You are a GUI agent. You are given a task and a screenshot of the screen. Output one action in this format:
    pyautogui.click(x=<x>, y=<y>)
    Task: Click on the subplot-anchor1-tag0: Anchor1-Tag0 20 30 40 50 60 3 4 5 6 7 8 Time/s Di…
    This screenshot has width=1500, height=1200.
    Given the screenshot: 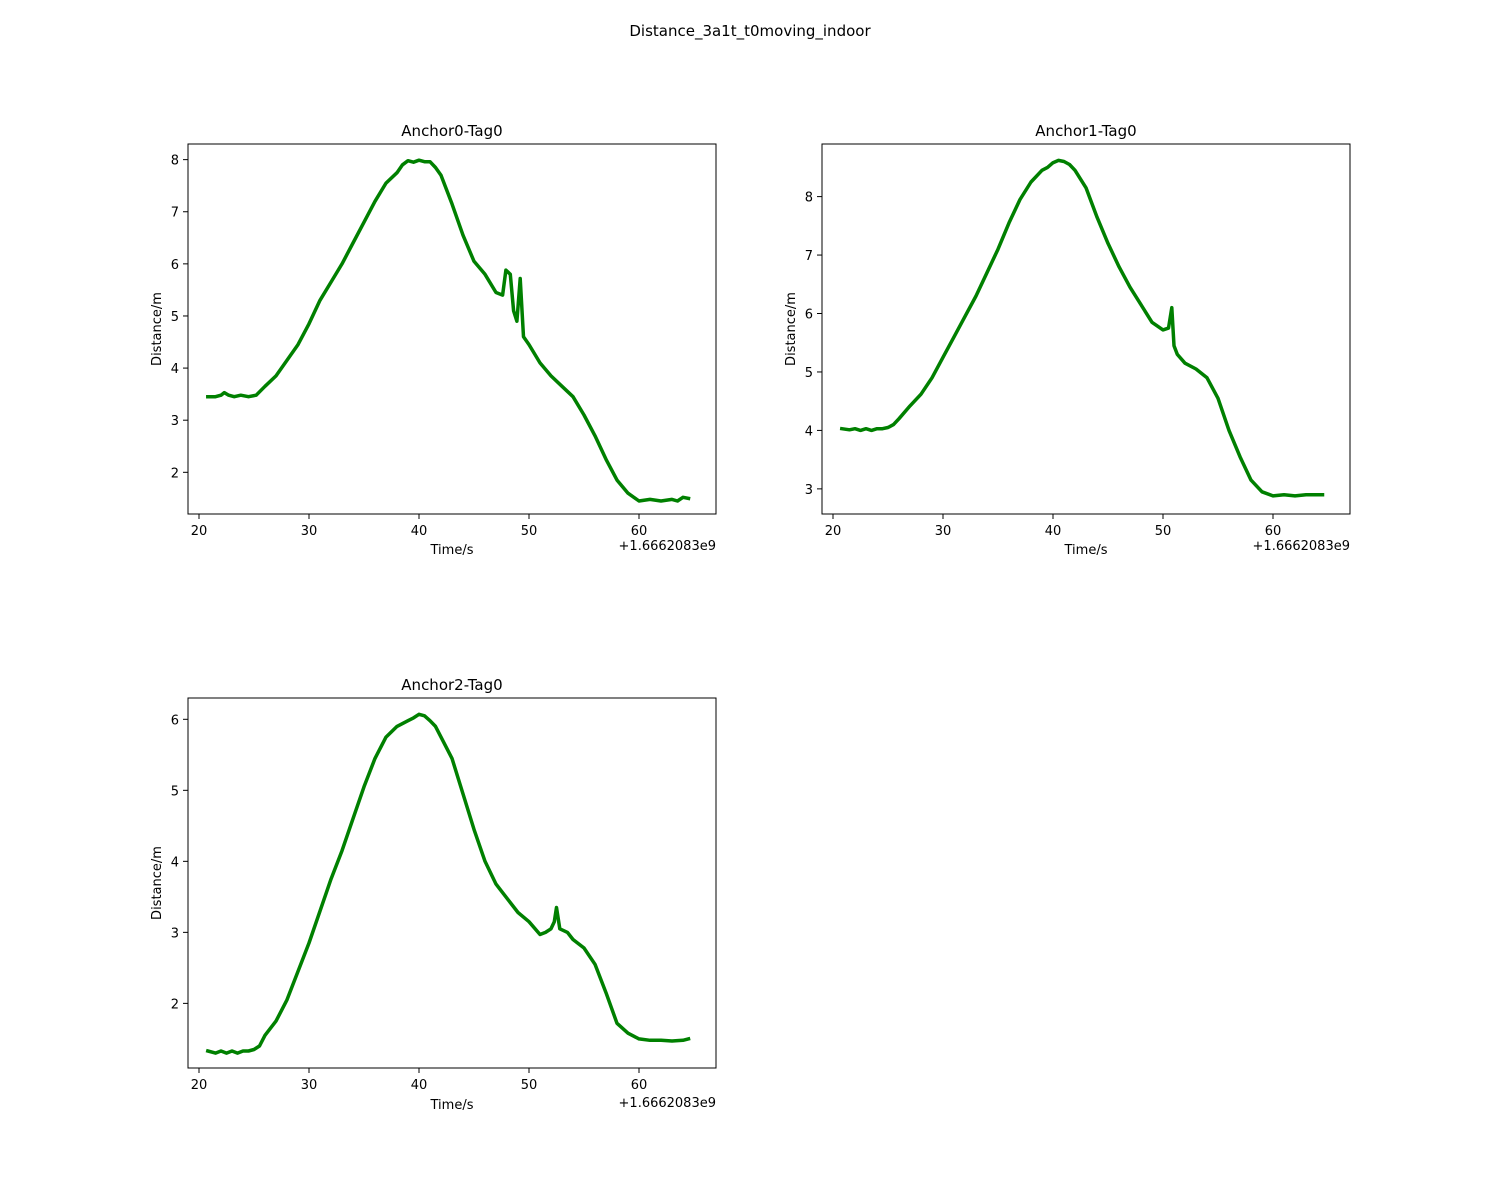 What is the action you would take?
    pyautogui.click(x=1067, y=340)
    